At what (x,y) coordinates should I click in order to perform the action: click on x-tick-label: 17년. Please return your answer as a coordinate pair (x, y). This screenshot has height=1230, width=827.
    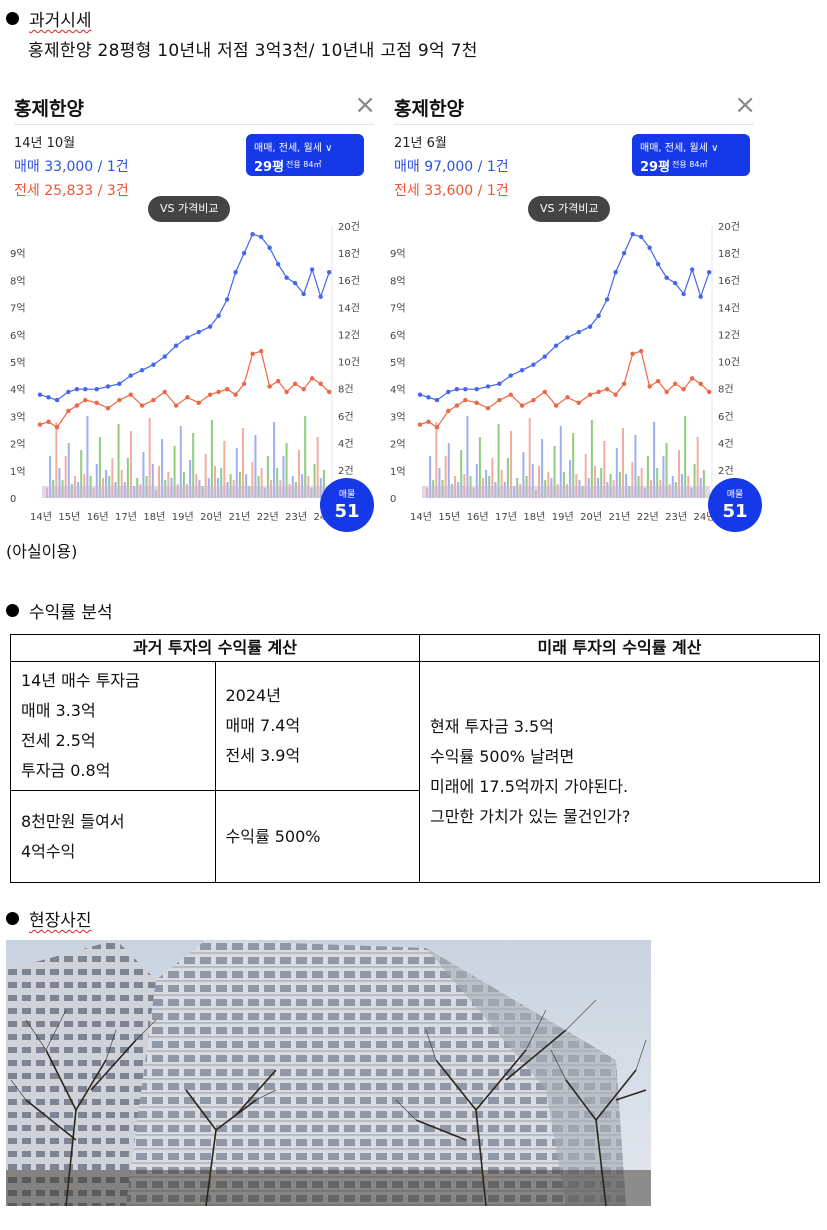
    Looking at the image, I should click on (126, 517).